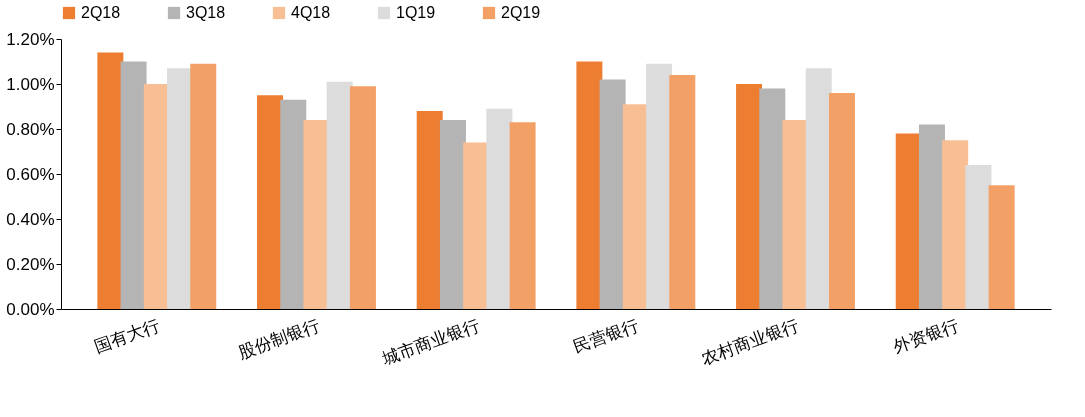  What do you see at coordinates (750, 342) in the screenshot?
I see `x-tick-label: 农村商业银行` at bounding box center [750, 342].